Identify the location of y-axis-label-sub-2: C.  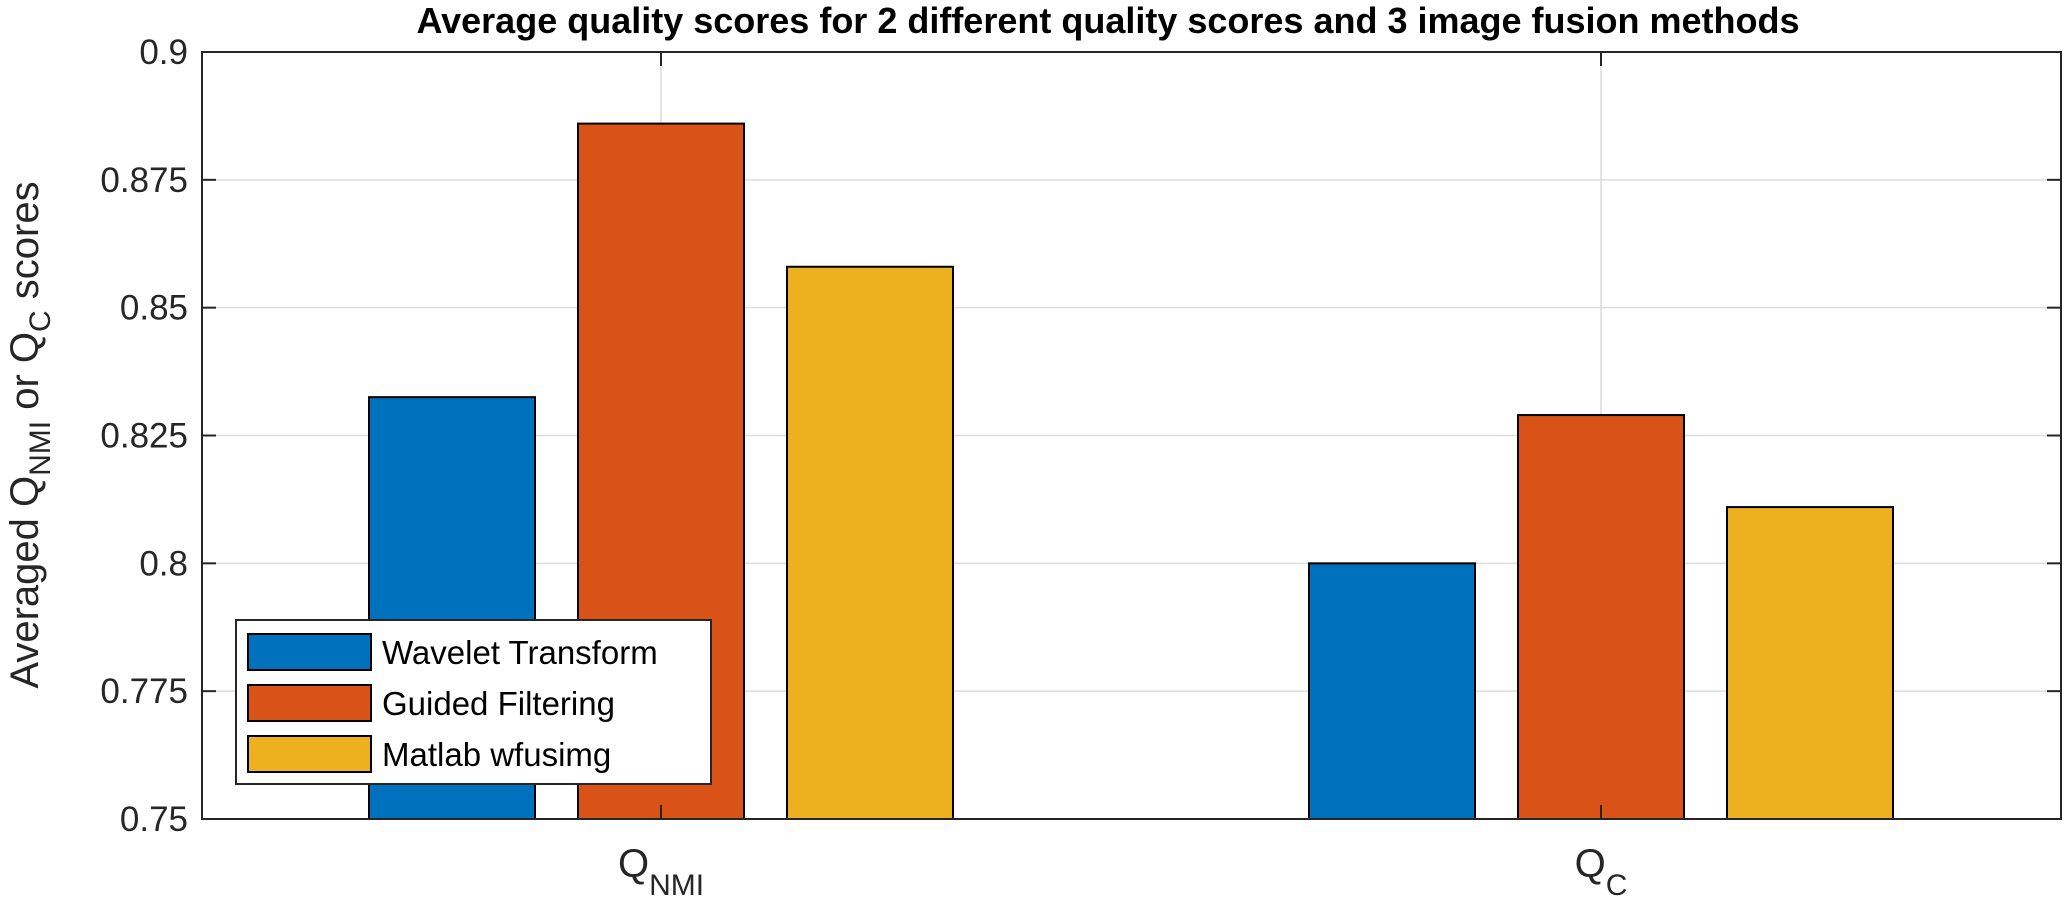
(40, 321).